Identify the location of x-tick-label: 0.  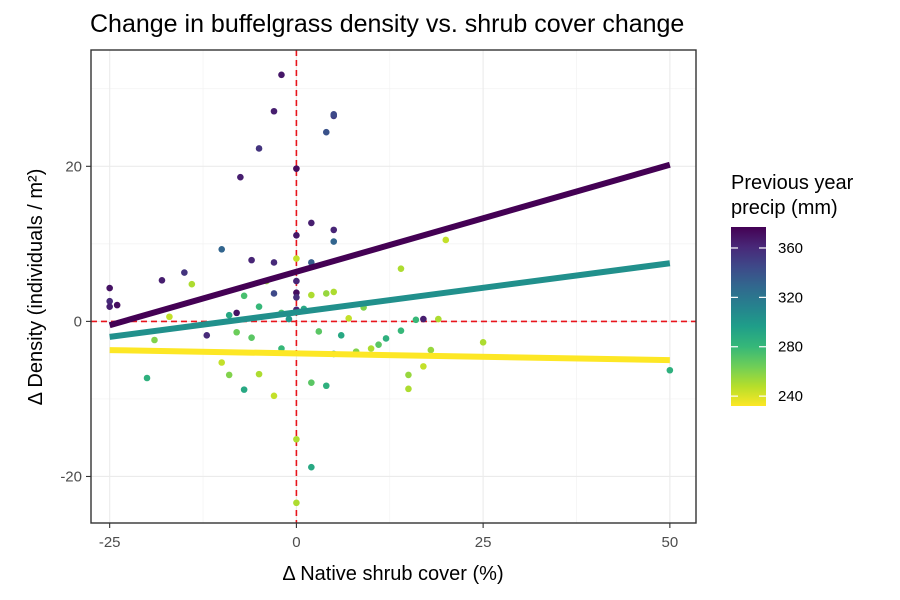
(296, 542).